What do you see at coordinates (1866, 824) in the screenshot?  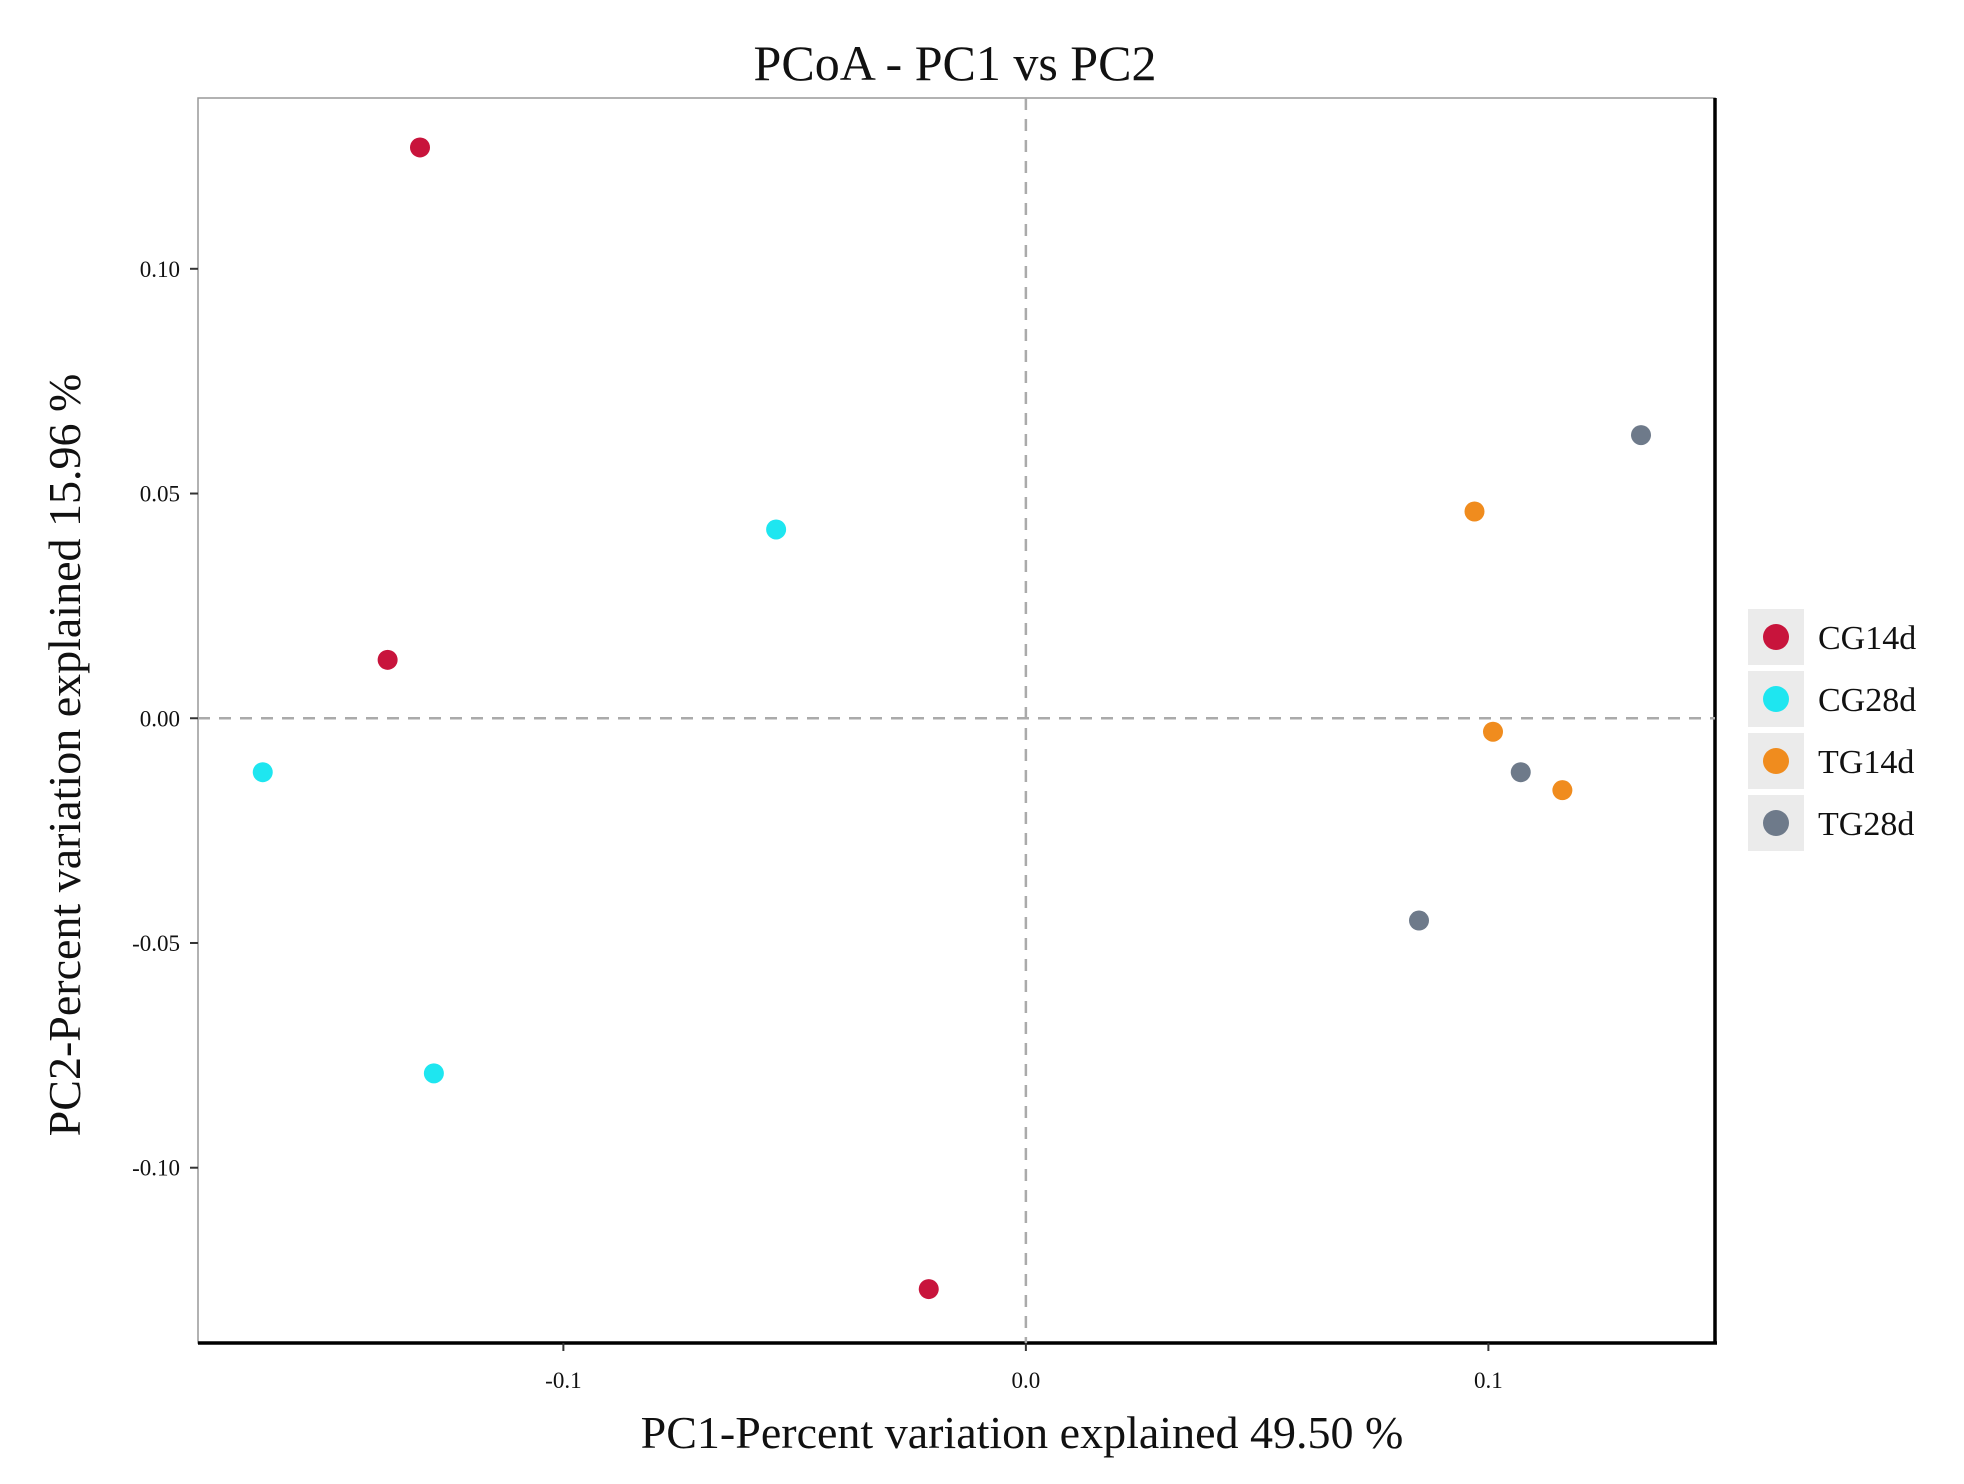 I see `legend-label-tg28d: TG28d` at bounding box center [1866, 824].